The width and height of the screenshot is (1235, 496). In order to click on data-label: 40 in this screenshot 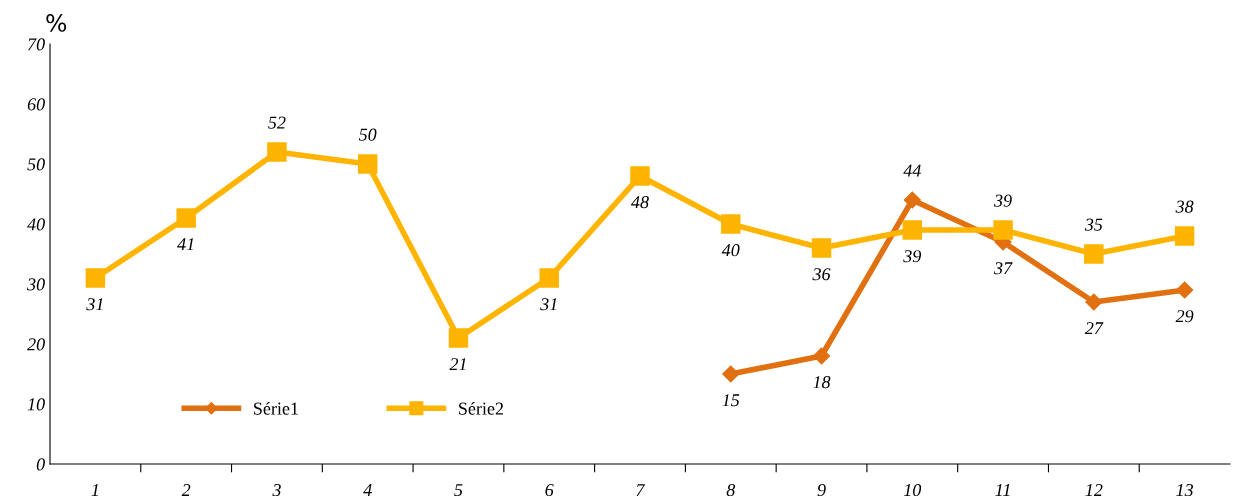, I will do `click(730, 250)`.